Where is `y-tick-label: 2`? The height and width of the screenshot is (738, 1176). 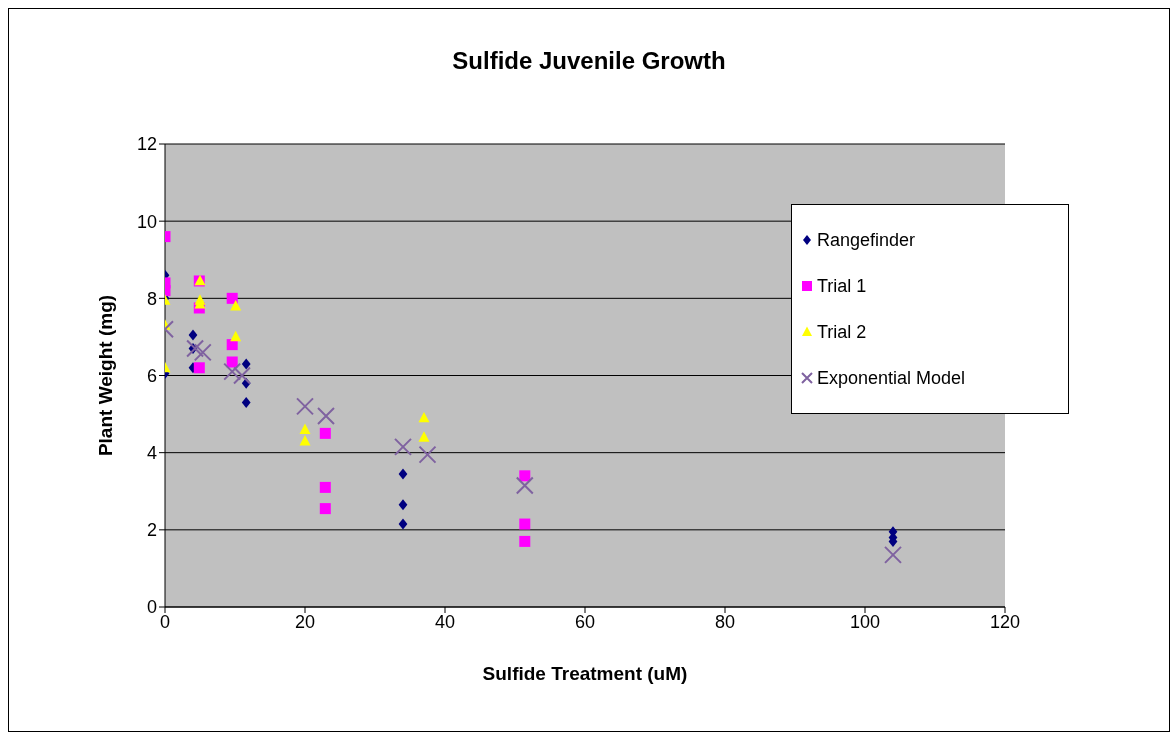 y-tick-label: 2 is located at coordinates (151, 530).